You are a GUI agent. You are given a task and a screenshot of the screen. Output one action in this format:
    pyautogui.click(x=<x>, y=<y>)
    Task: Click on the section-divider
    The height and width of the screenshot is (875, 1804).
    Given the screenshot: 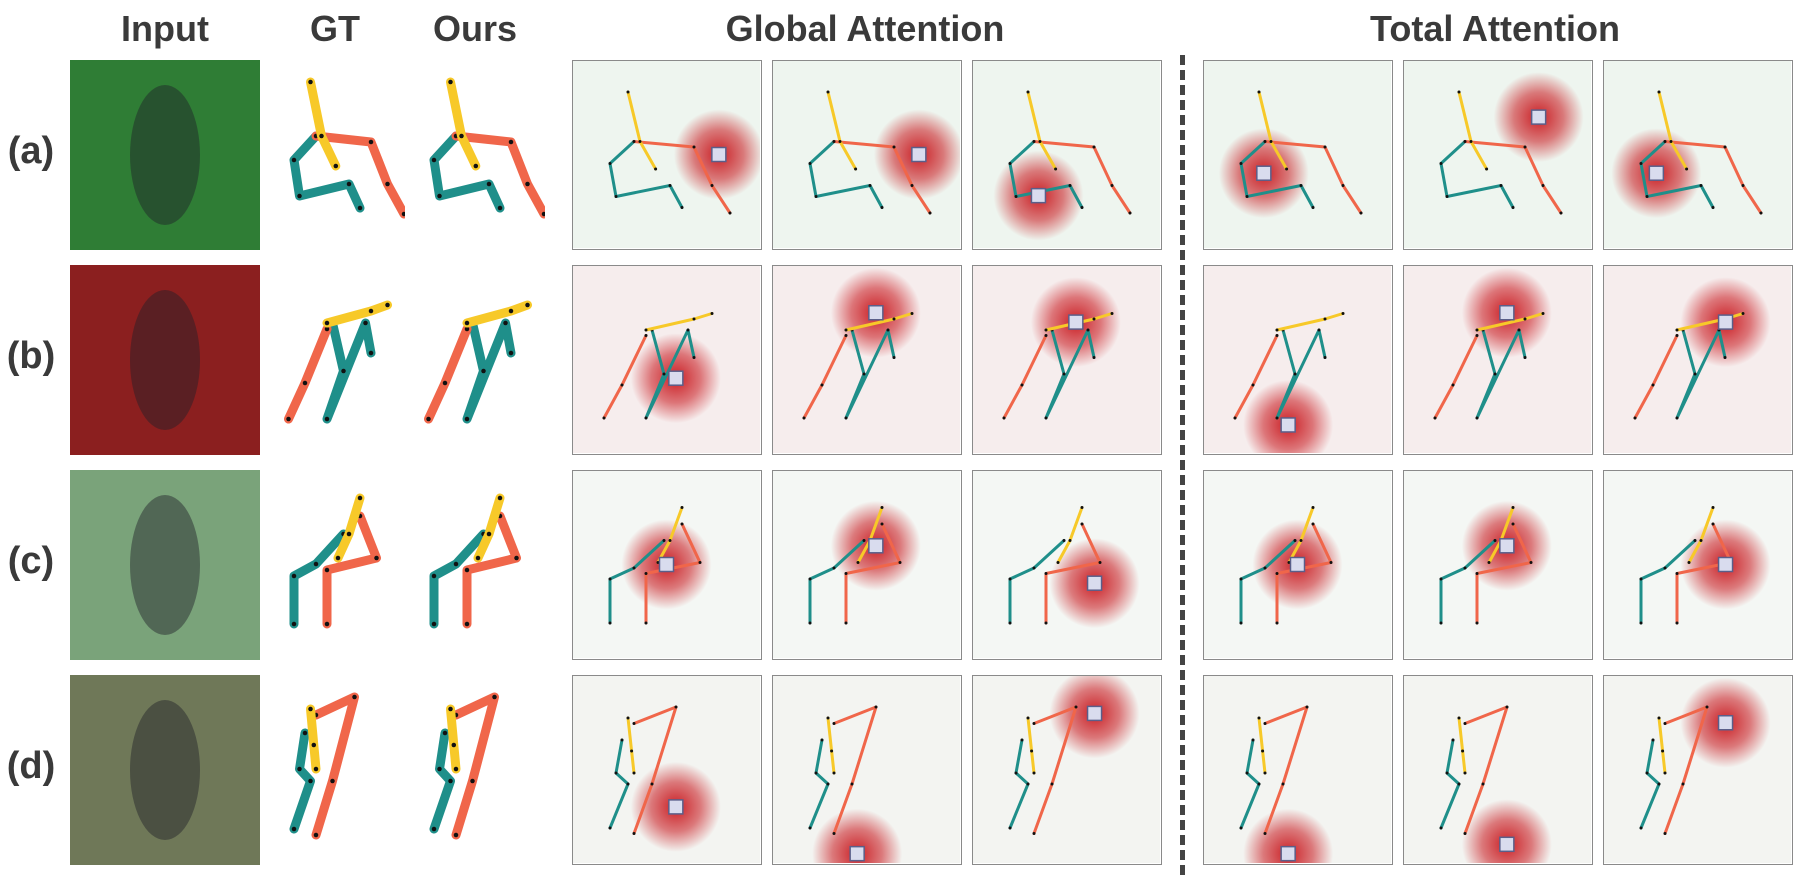 What is the action you would take?
    pyautogui.click(x=1182, y=465)
    